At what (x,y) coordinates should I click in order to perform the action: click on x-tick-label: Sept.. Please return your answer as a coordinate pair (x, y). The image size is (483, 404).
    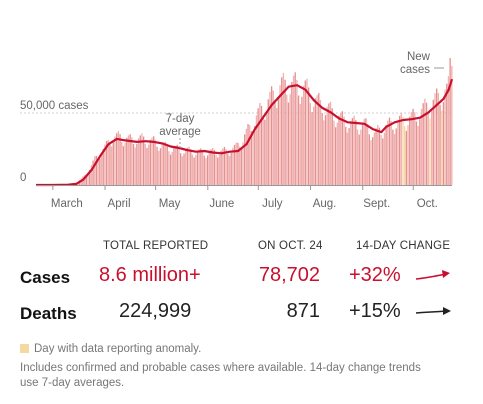
    Looking at the image, I should click on (376, 204).